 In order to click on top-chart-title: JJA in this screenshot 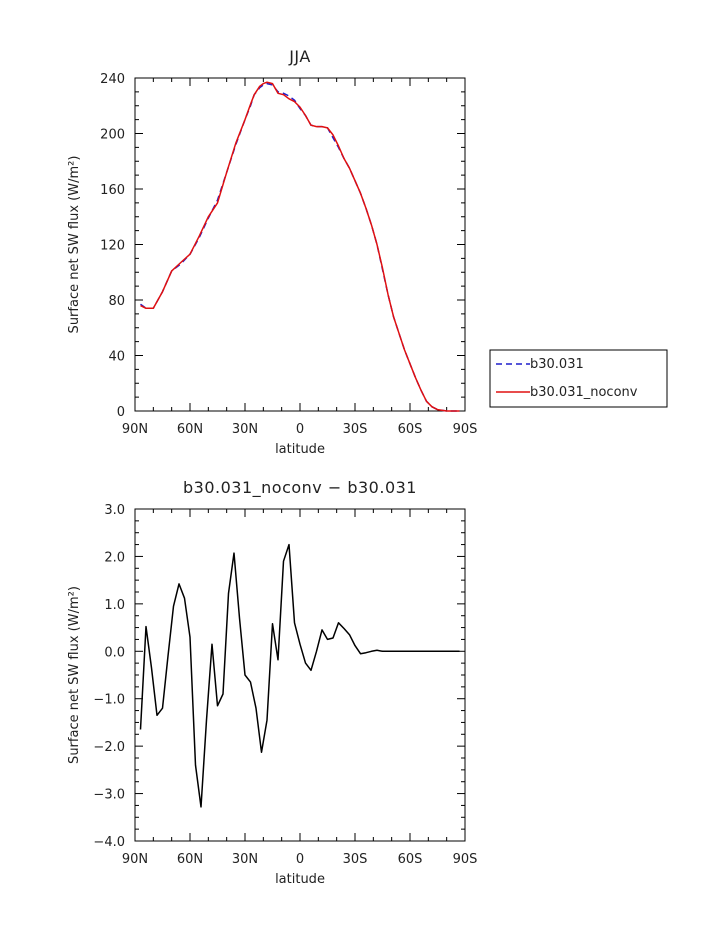, I will do `click(299, 56)`.